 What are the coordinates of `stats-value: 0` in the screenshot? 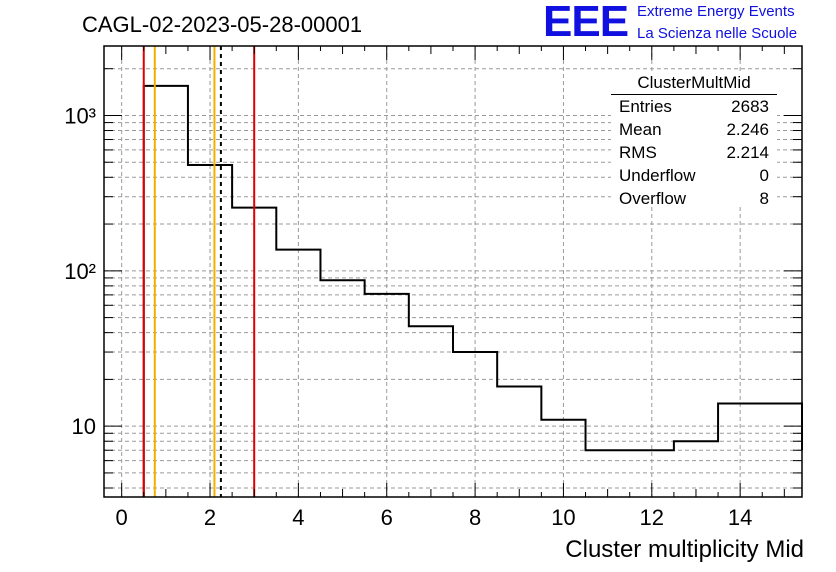 It's located at (764, 175).